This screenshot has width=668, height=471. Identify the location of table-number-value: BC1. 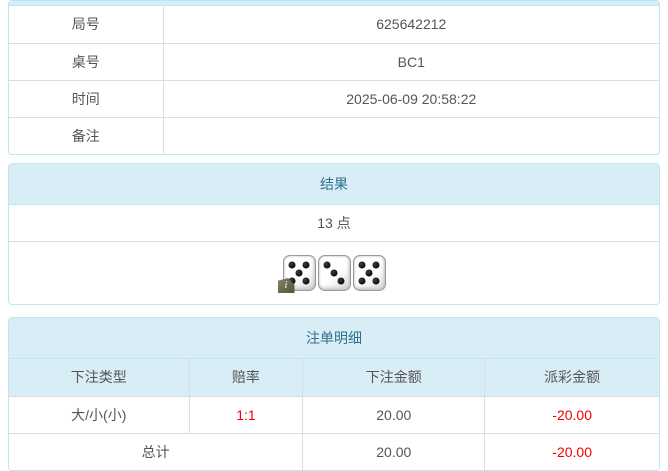
(411, 62).